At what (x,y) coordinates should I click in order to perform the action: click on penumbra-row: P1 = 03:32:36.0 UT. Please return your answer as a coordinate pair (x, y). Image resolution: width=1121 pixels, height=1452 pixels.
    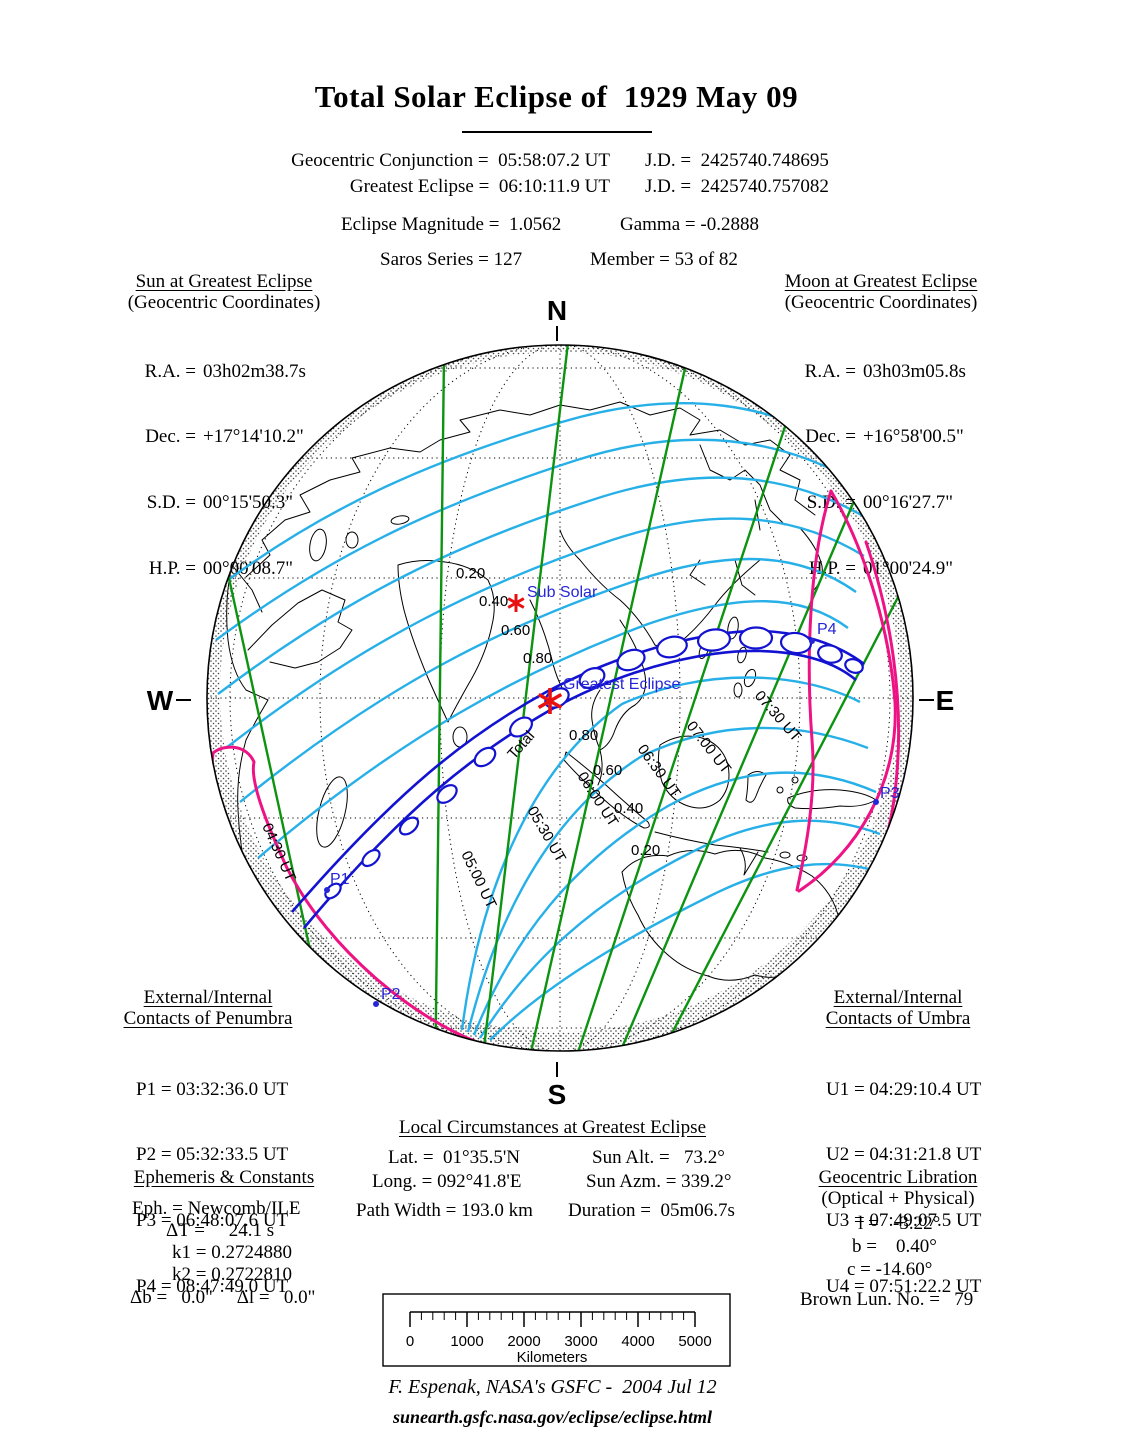
    Looking at the image, I should click on (212, 1089).